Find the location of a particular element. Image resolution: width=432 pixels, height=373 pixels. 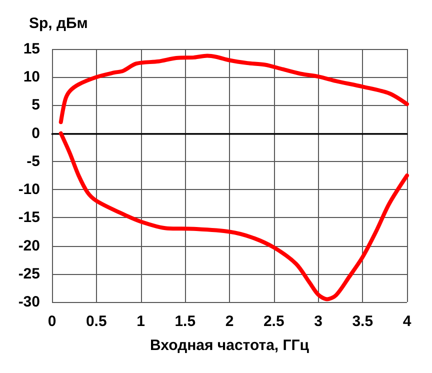

y-tick-label: -20 is located at coordinates (29, 245).